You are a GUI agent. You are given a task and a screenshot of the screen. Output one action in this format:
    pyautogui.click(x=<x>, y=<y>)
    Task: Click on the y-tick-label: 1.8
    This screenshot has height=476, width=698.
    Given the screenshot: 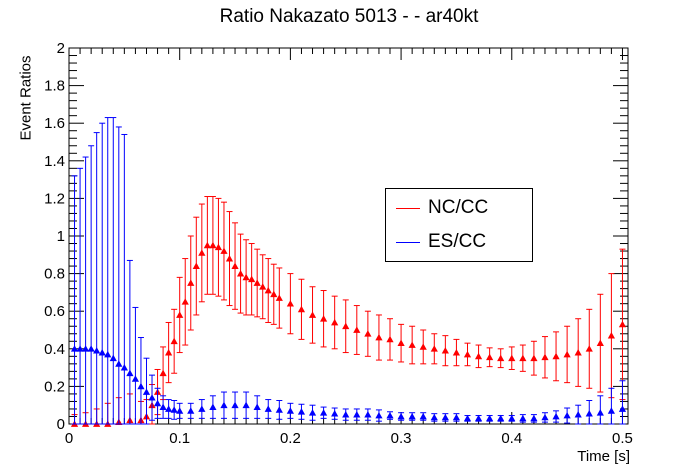 What is the action you would take?
    pyautogui.click(x=54, y=86)
    